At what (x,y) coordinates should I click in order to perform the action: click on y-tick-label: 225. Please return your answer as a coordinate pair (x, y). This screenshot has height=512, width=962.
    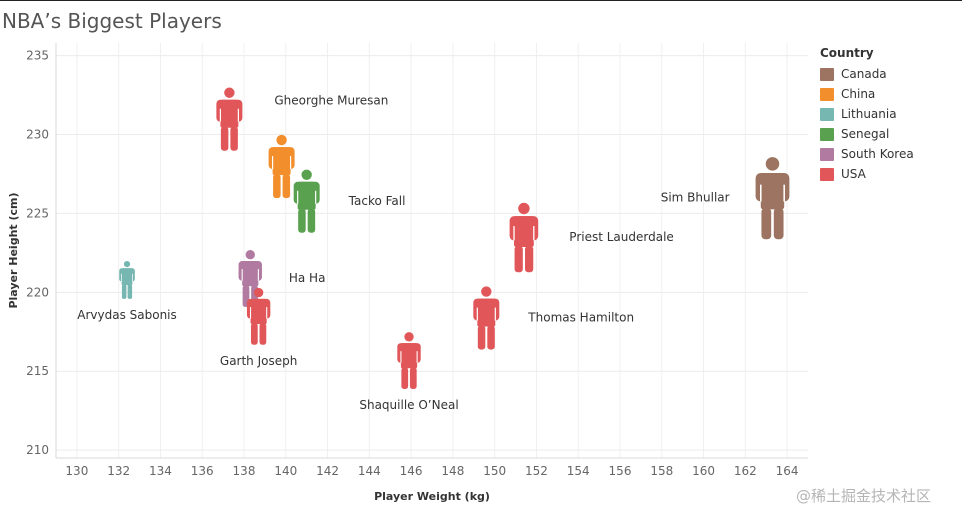
    Looking at the image, I should click on (37, 213).